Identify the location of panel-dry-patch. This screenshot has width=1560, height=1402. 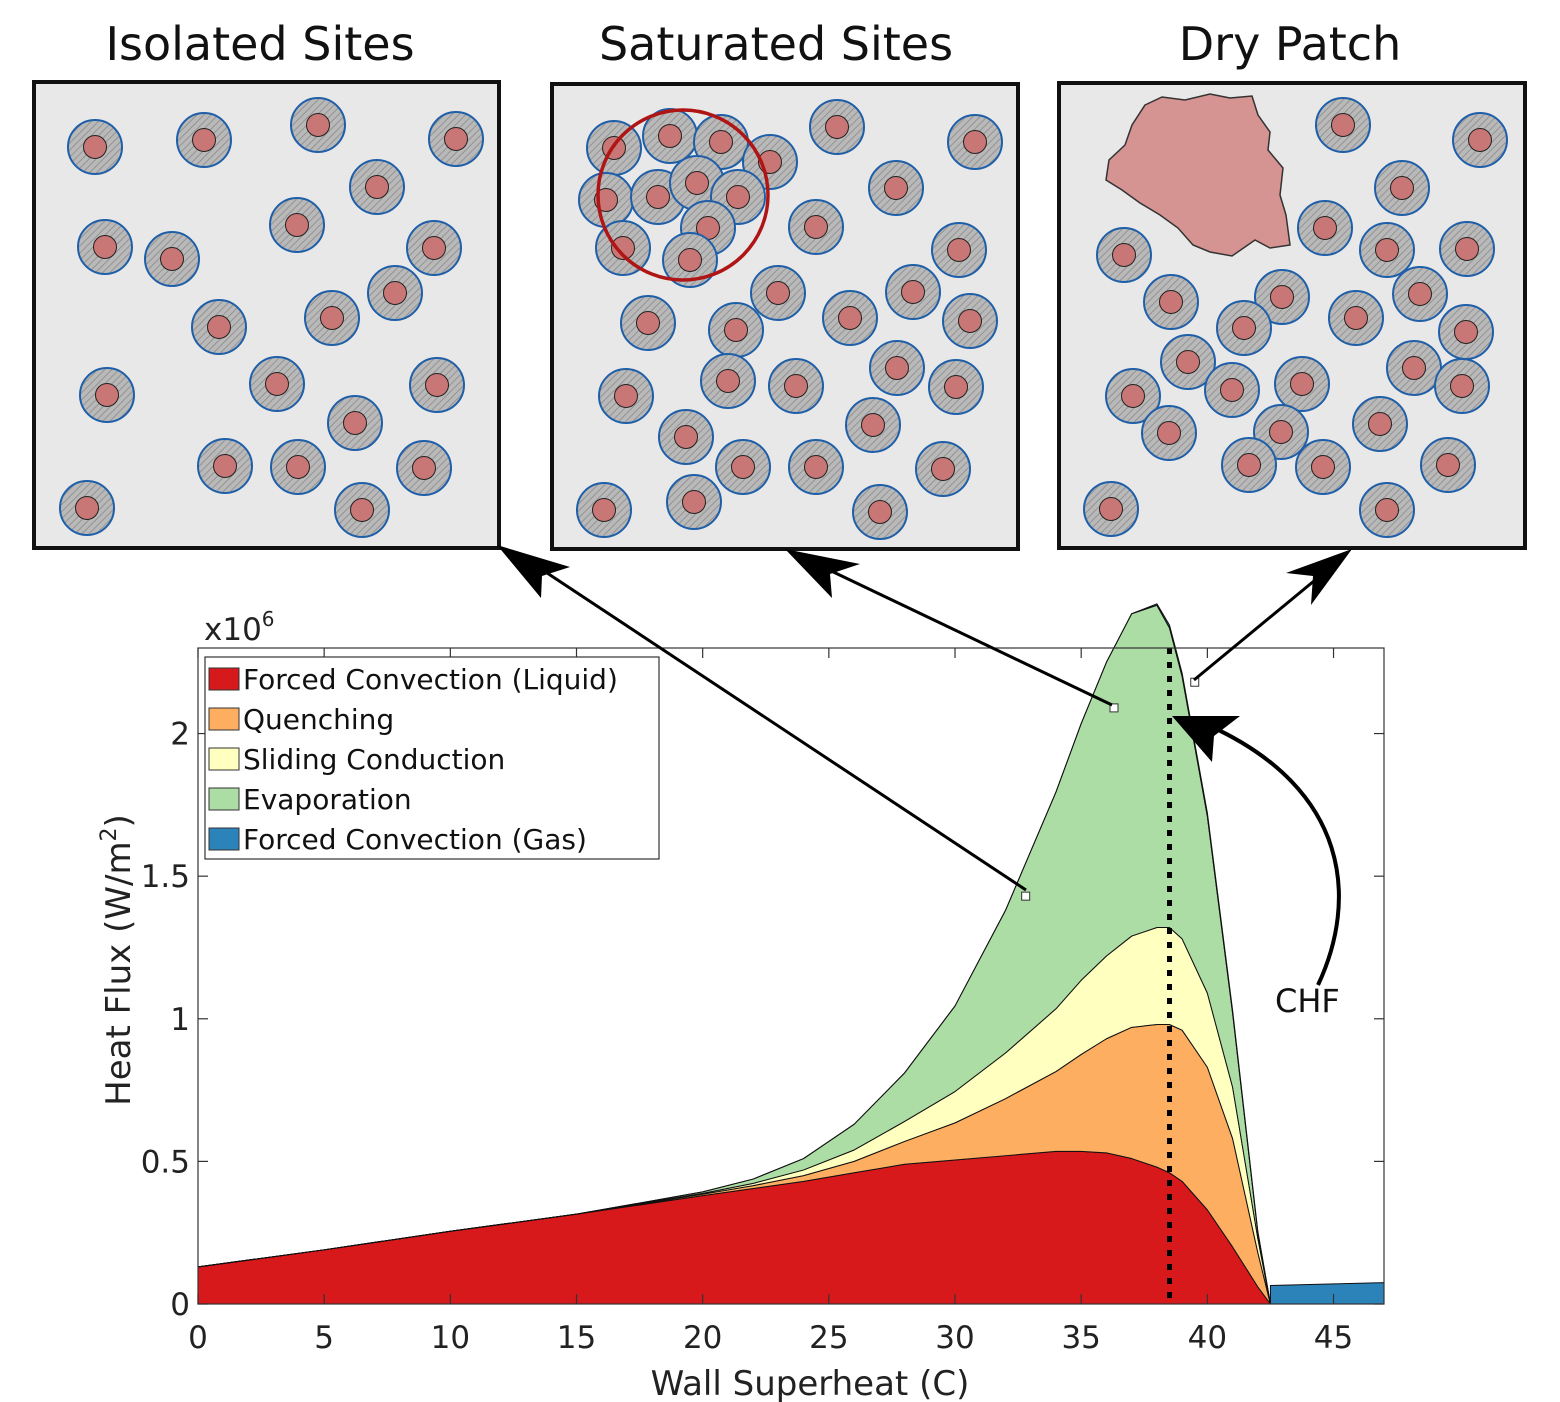
(1292, 315).